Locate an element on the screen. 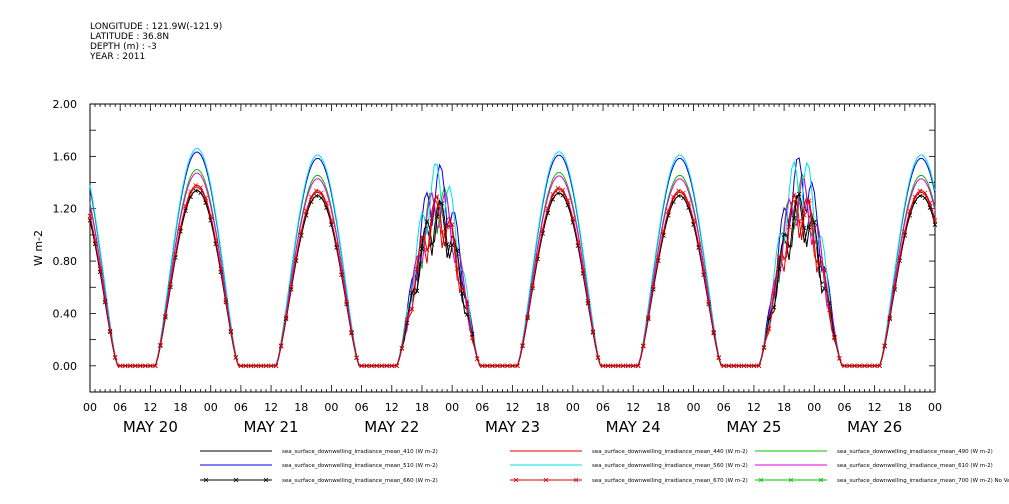  y-tick-label: 0.80 is located at coordinates (65, 261).